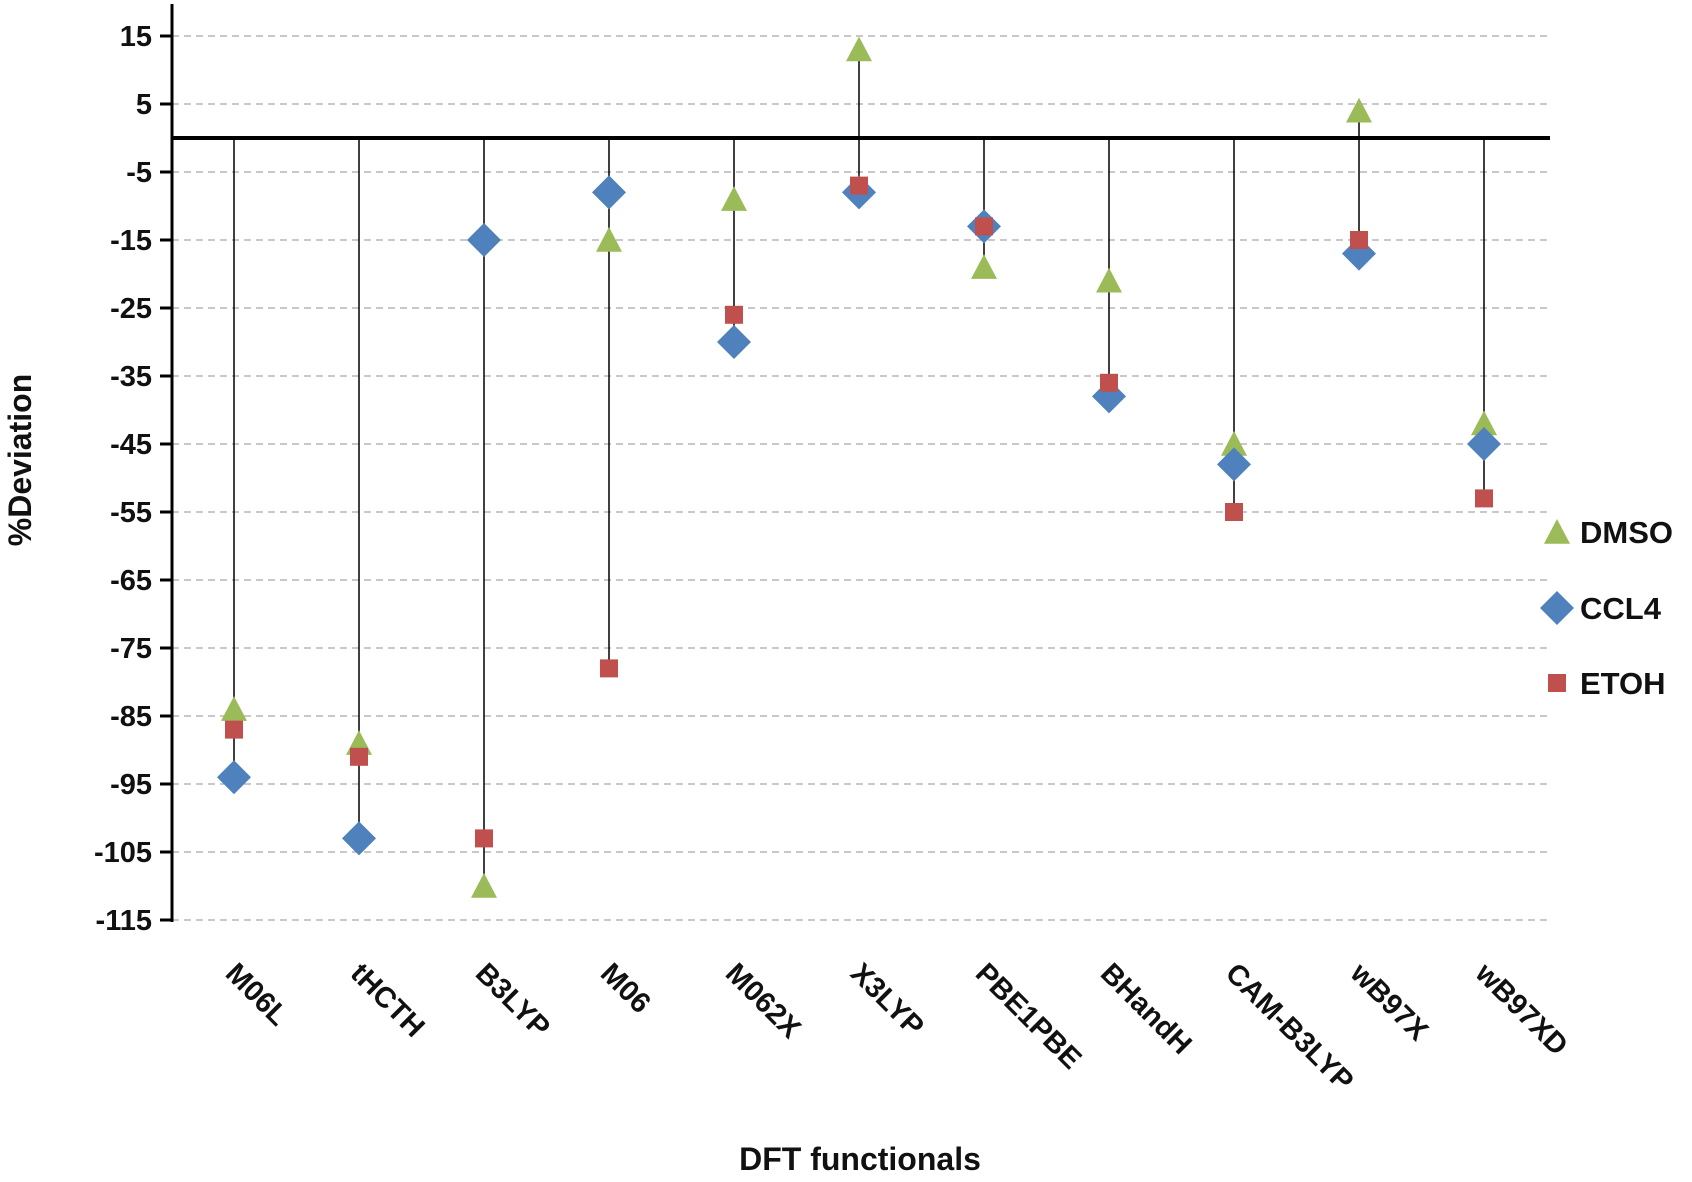 The width and height of the screenshot is (1692, 1182). Describe the element at coordinates (131, 649) in the screenshot. I see `y-tick-label: -75` at that location.